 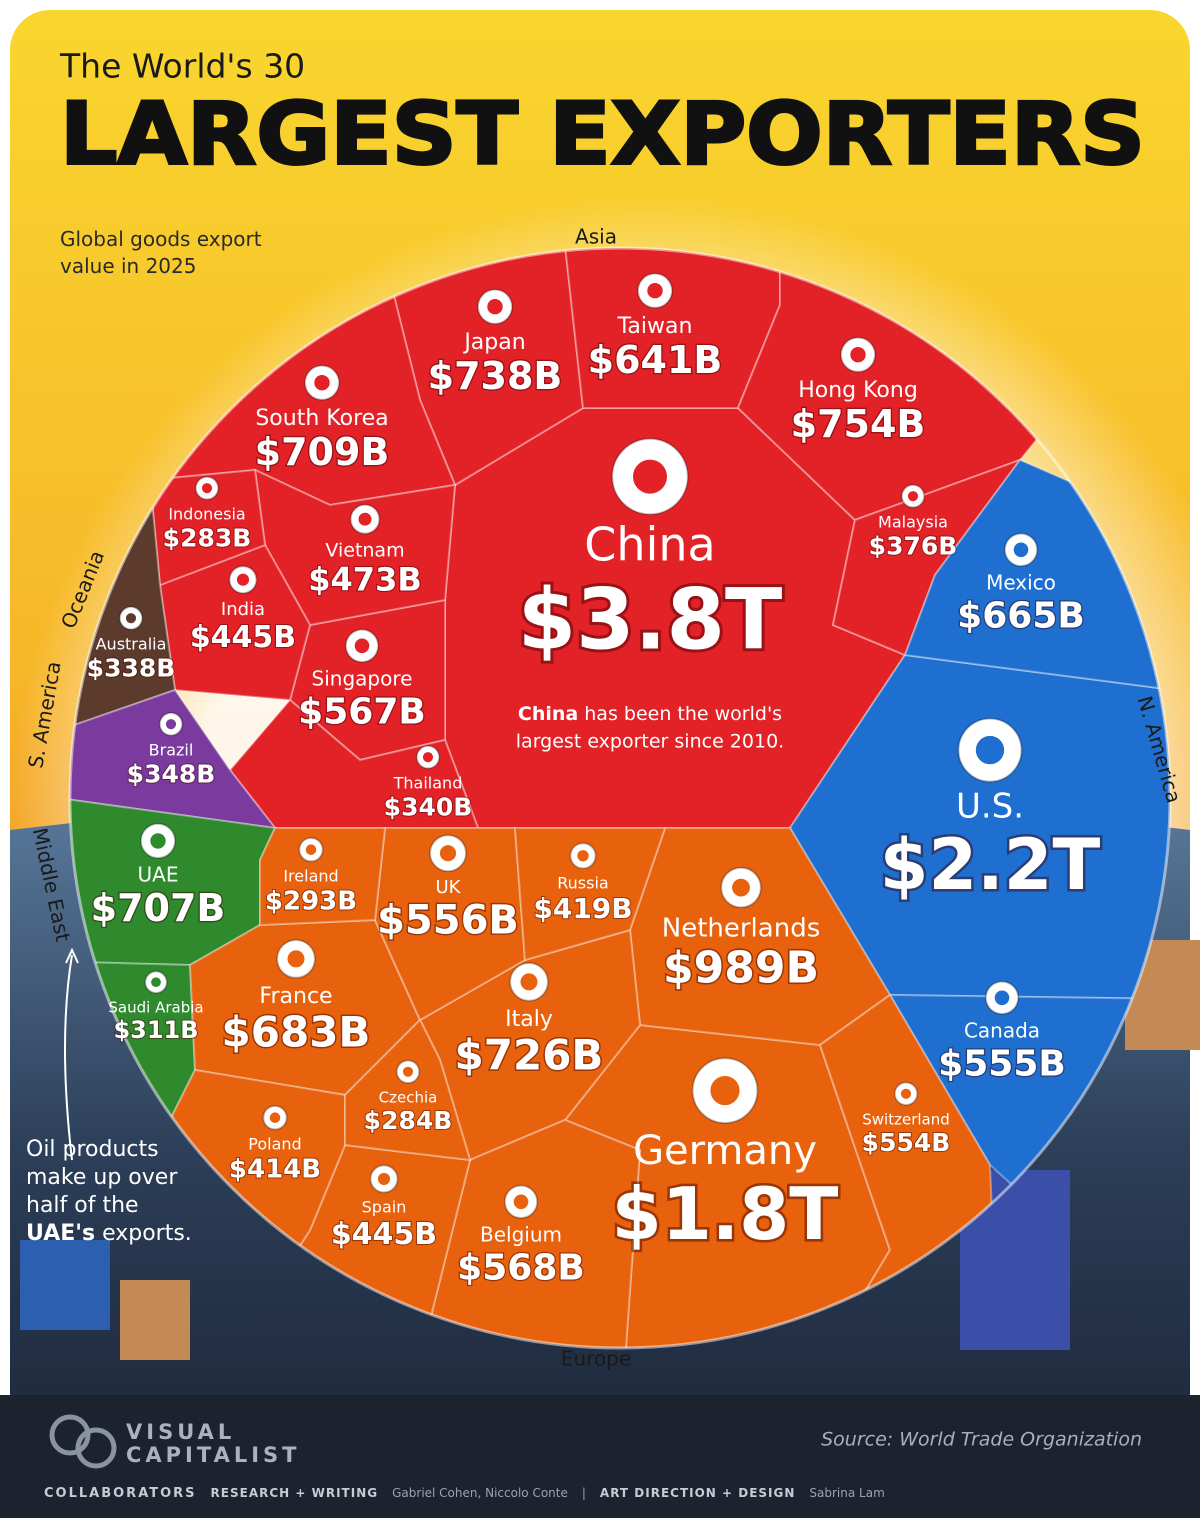 I want to click on value-label: $3.8T, so click(x=650, y=619).